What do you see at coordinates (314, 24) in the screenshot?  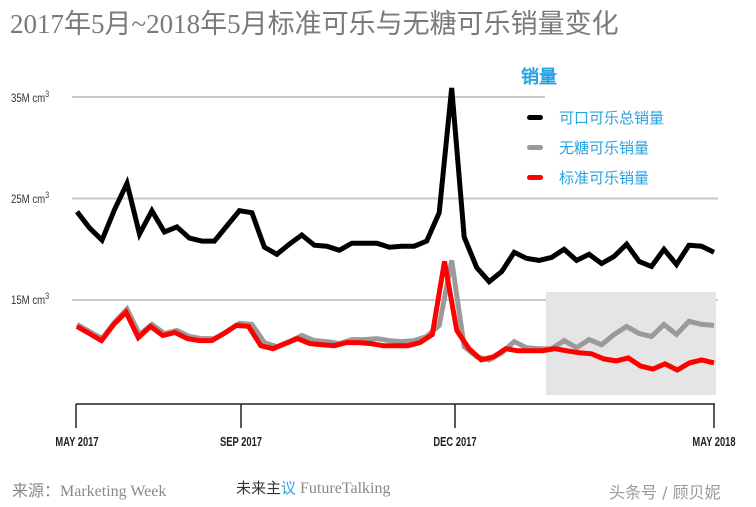 I see `chart-title: 2017年5月~2018年5月标准可乐与无糖可乐销量变化` at bounding box center [314, 24].